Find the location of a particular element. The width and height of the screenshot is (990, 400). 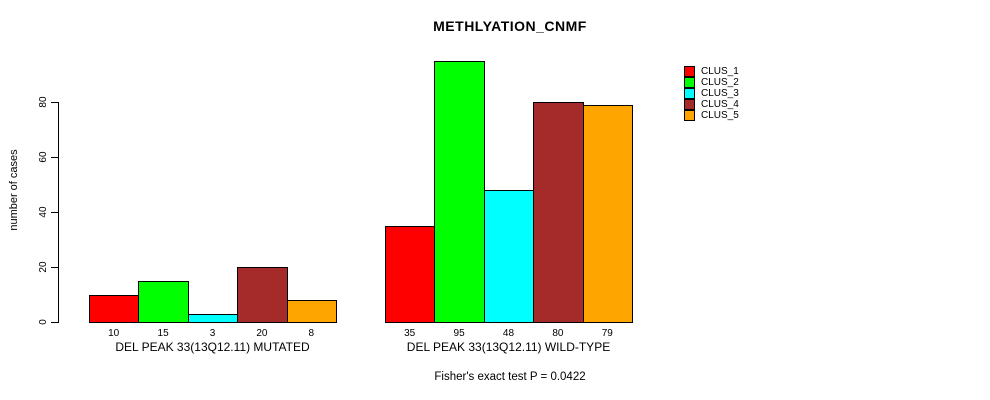

bar-value-label: 10 is located at coordinates (114, 333).